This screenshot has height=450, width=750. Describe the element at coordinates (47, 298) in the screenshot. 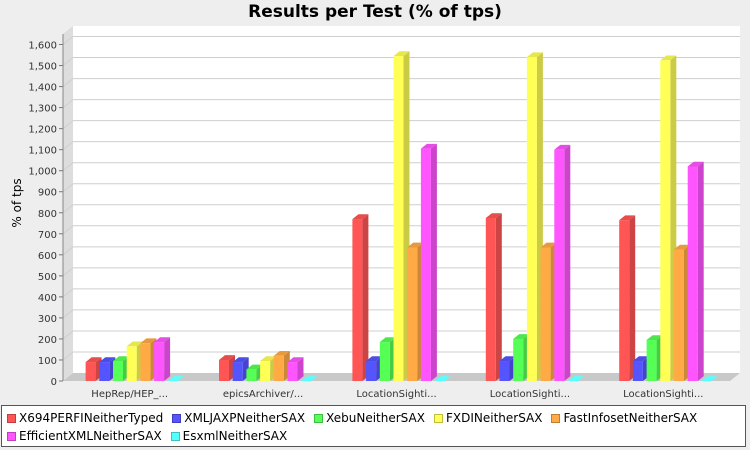

I see `y-tick-label: 400` at that location.